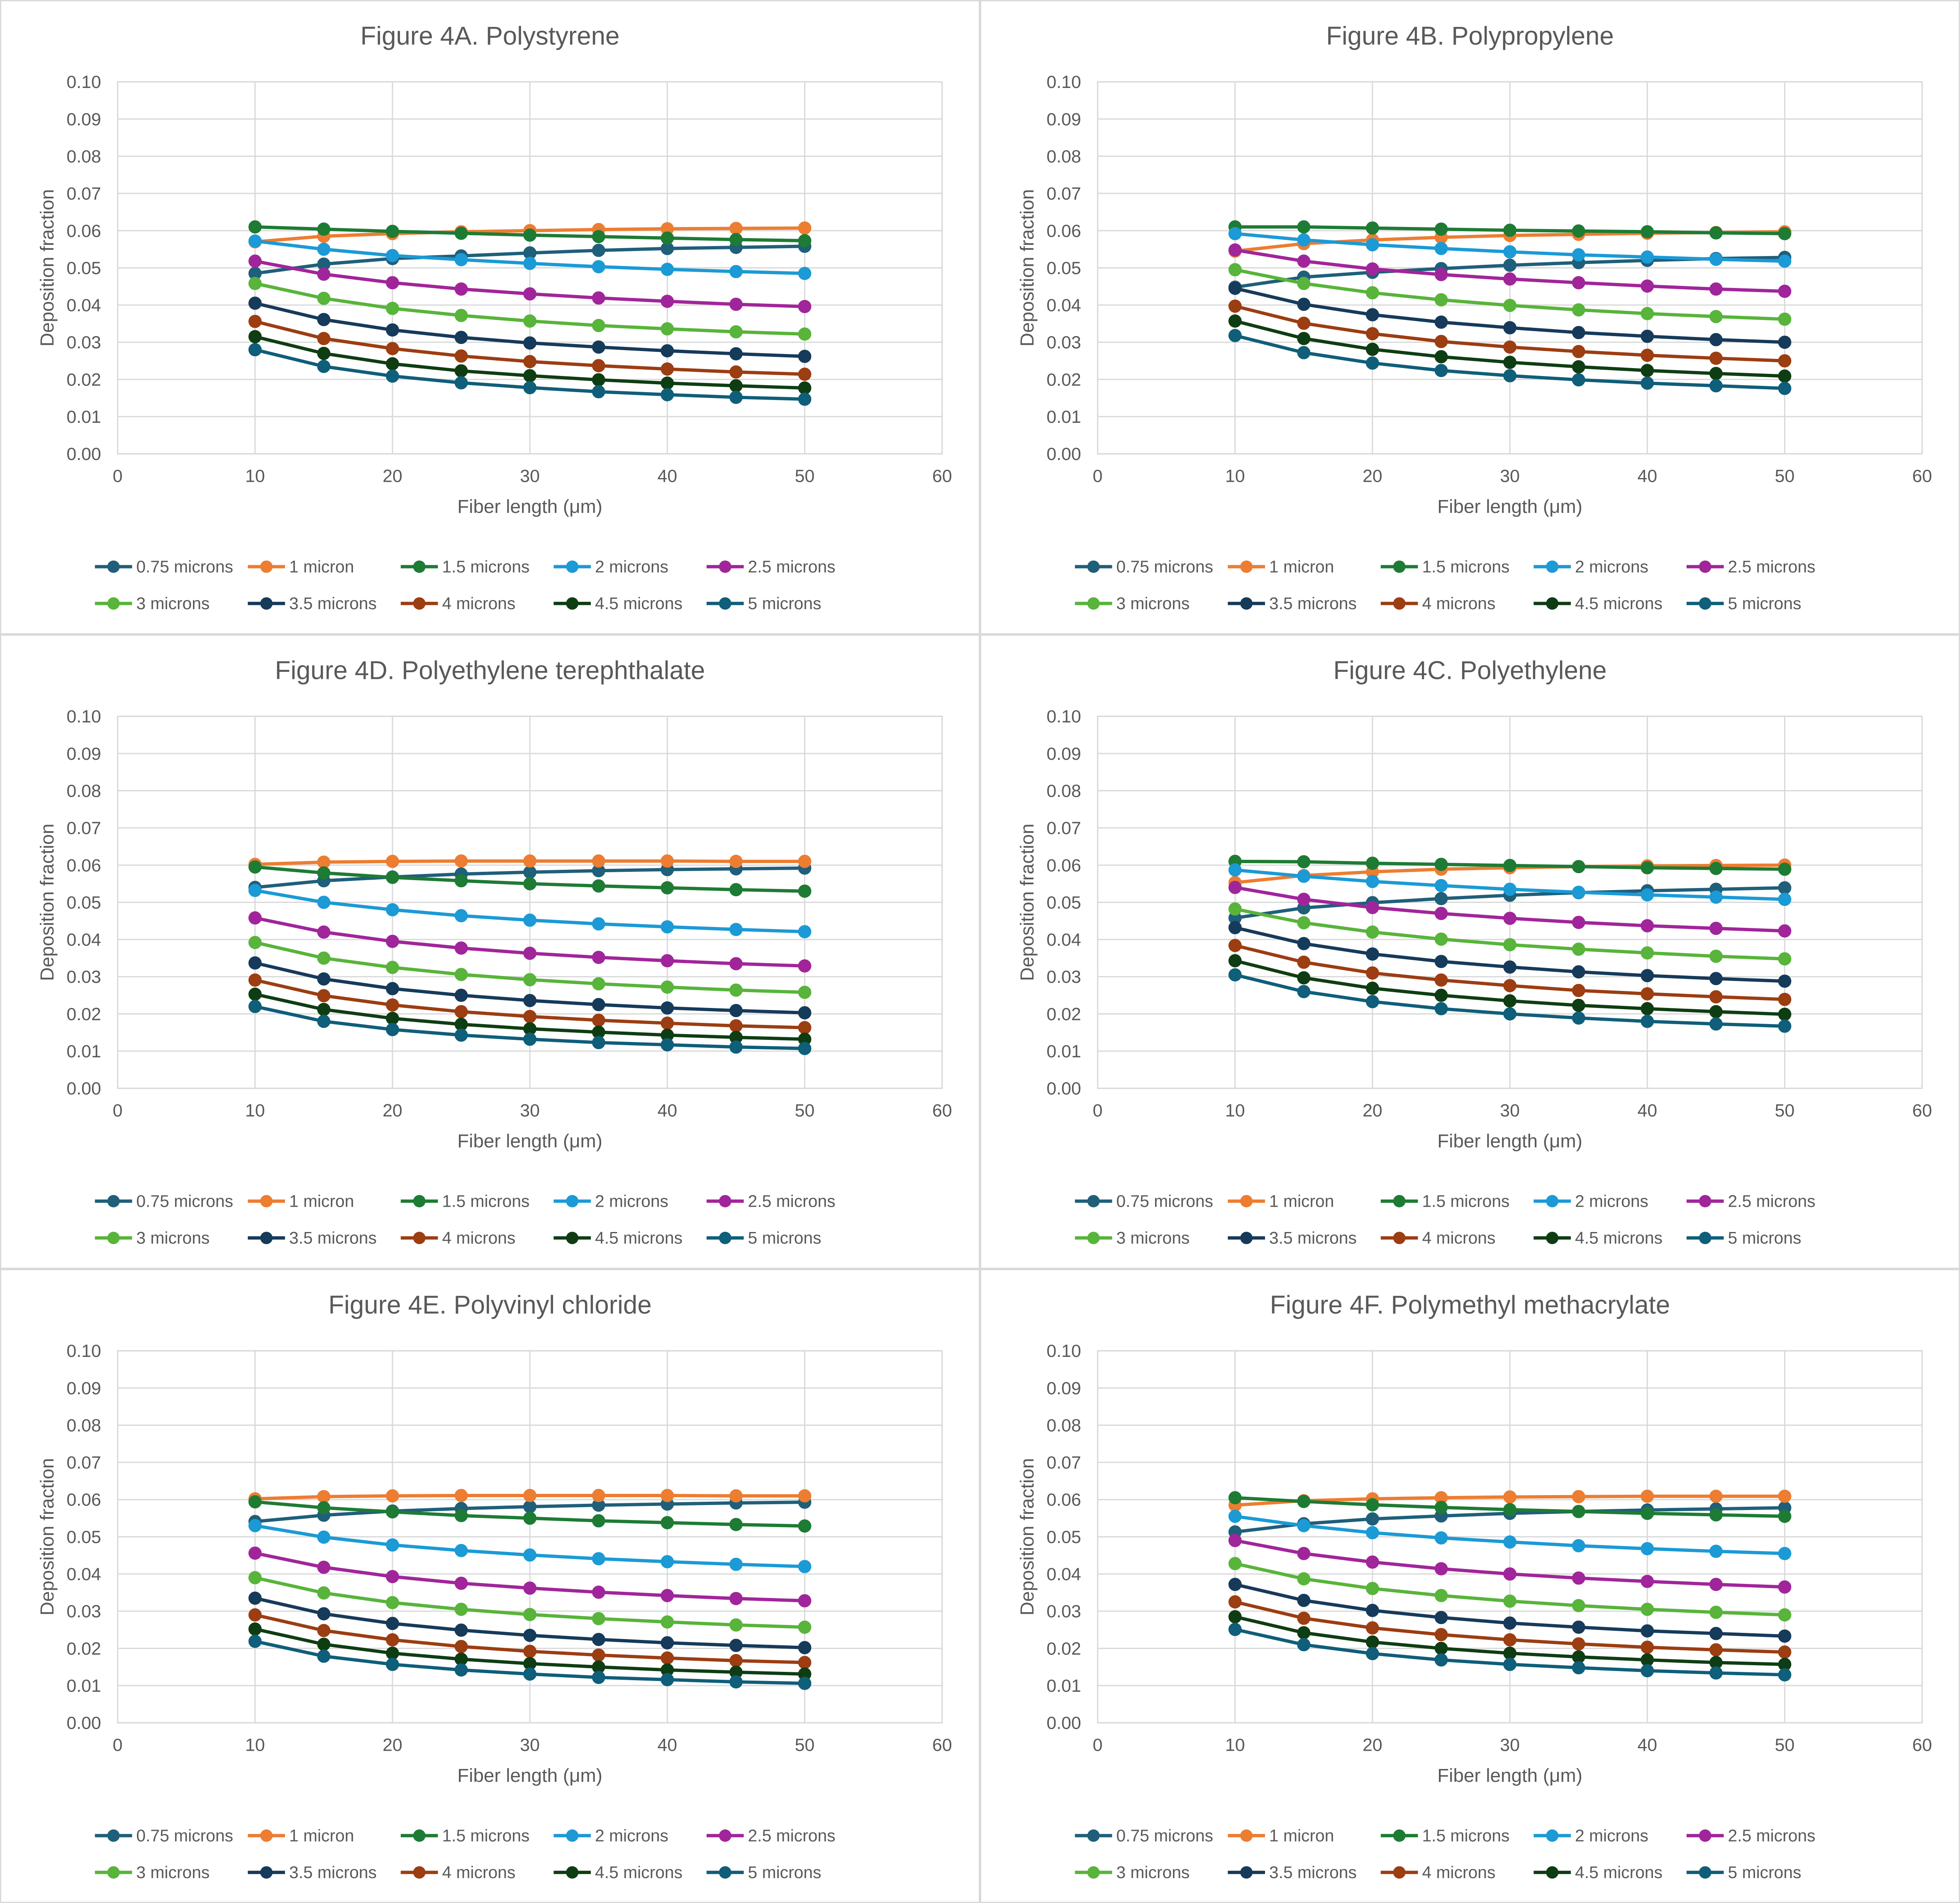  I want to click on series-4-5-microns, so click(530, 1651).